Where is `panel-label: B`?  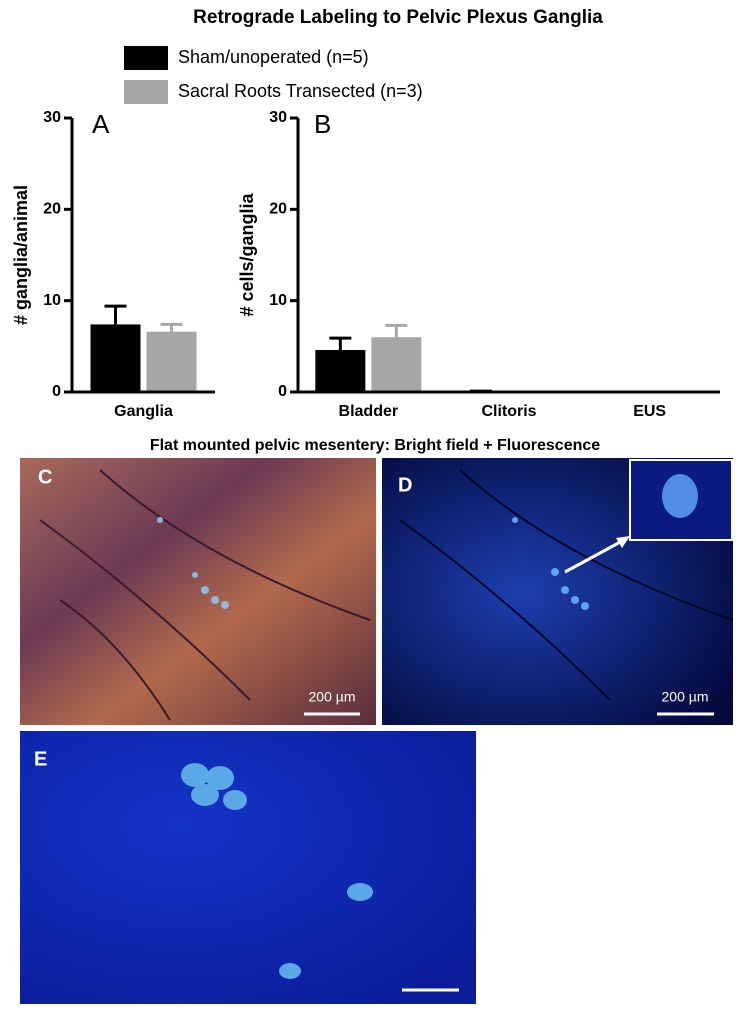
panel-label: B is located at coordinates (322, 124).